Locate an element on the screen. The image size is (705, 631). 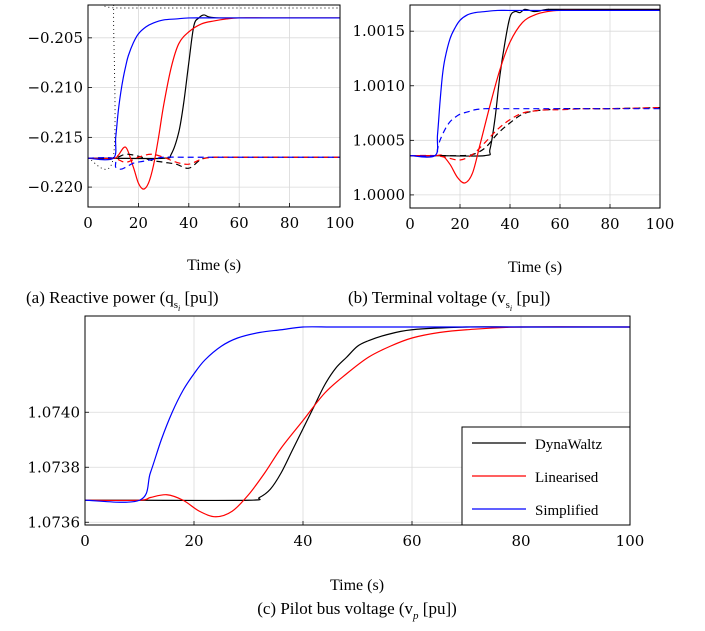
panel-b-series-0-solid is located at coordinates (535, 82).